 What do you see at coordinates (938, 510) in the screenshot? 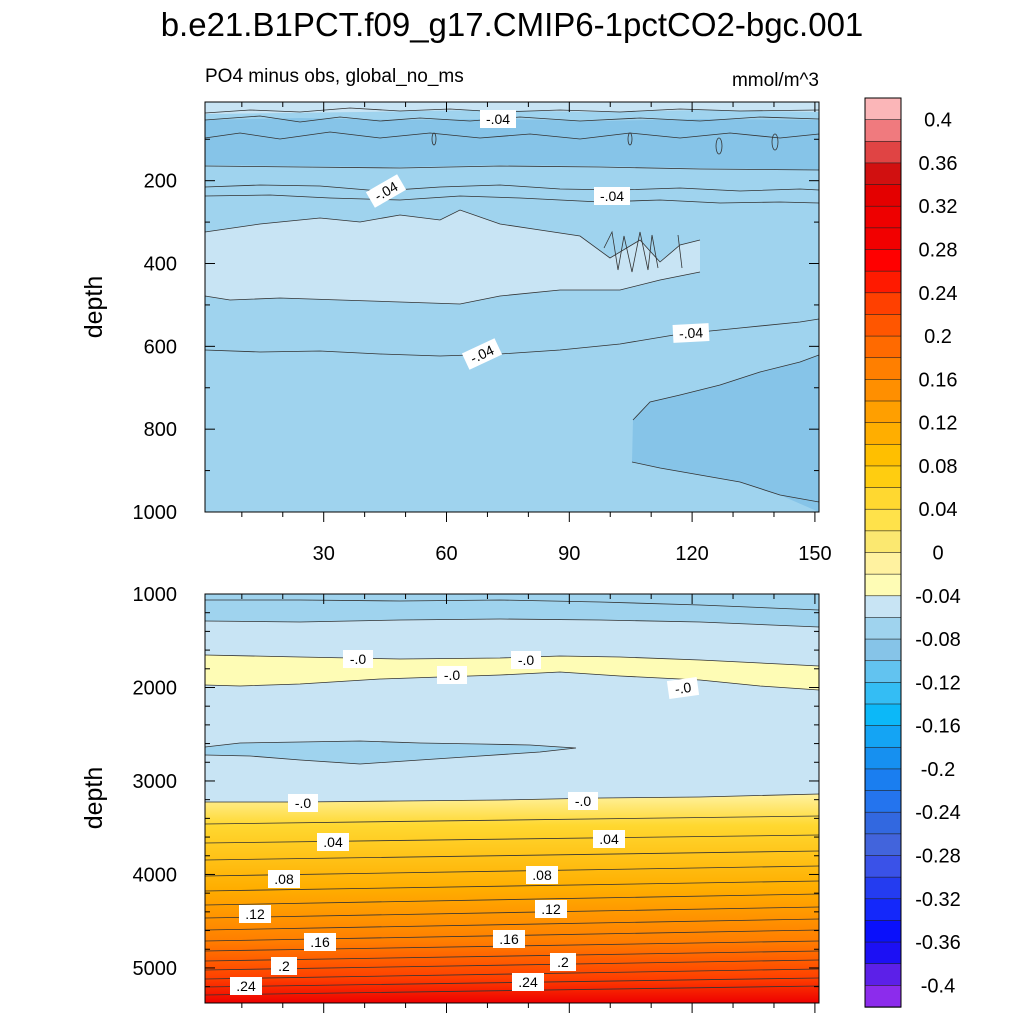
I see `colorbar-label: 0.04` at bounding box center [938, 510].